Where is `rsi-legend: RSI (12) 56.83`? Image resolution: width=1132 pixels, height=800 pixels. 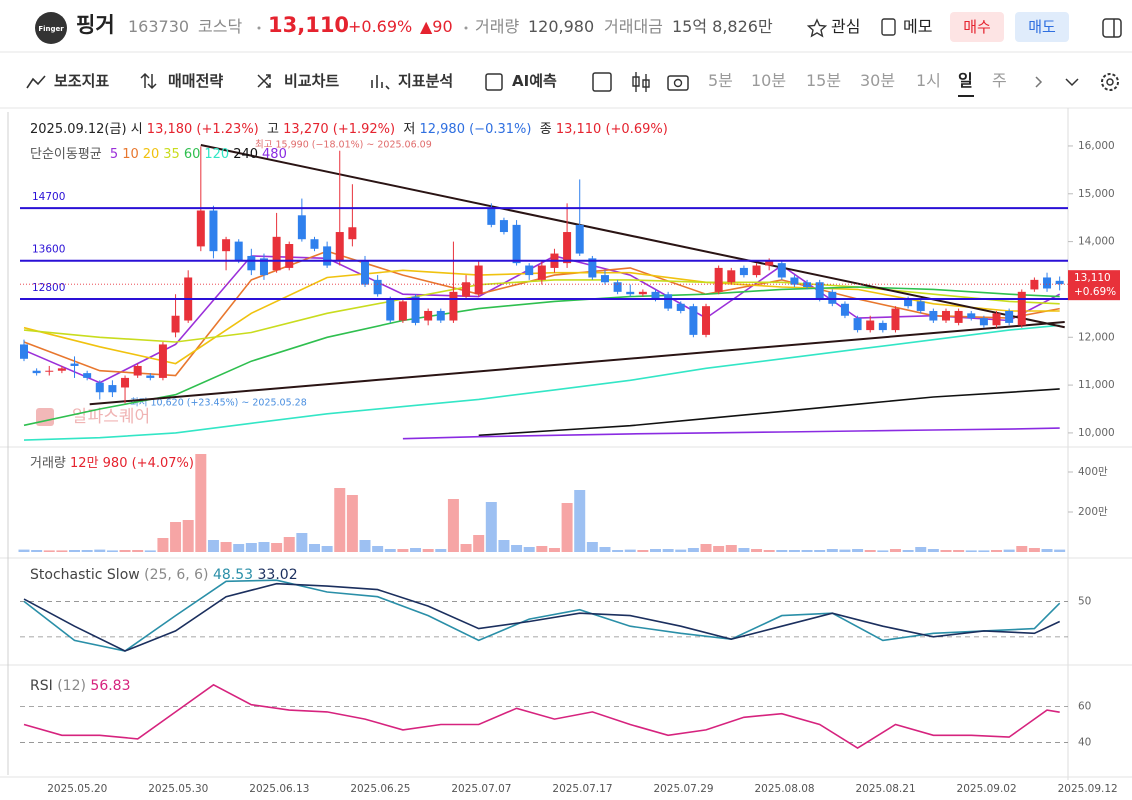 rsi-legend: RSI (12) 56.83 is located at coordinates (80, 686).